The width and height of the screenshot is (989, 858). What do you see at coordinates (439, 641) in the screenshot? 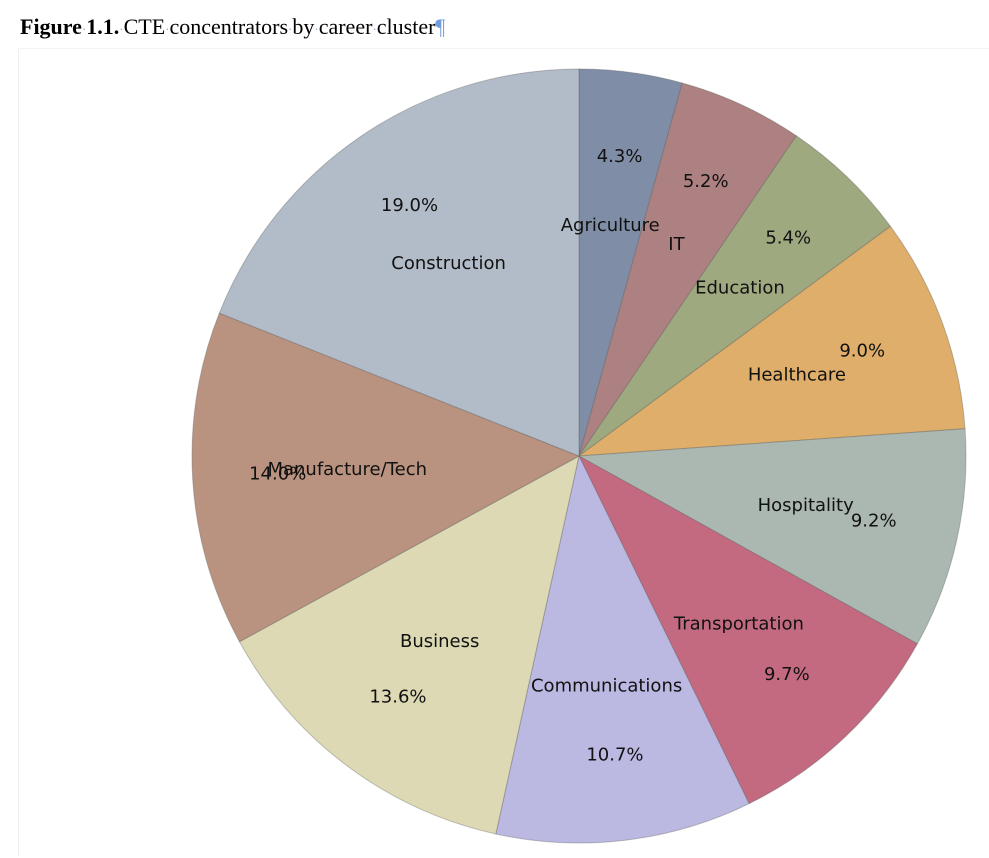
I see `slice-label-business: Business` at bounding box center [439, 641].